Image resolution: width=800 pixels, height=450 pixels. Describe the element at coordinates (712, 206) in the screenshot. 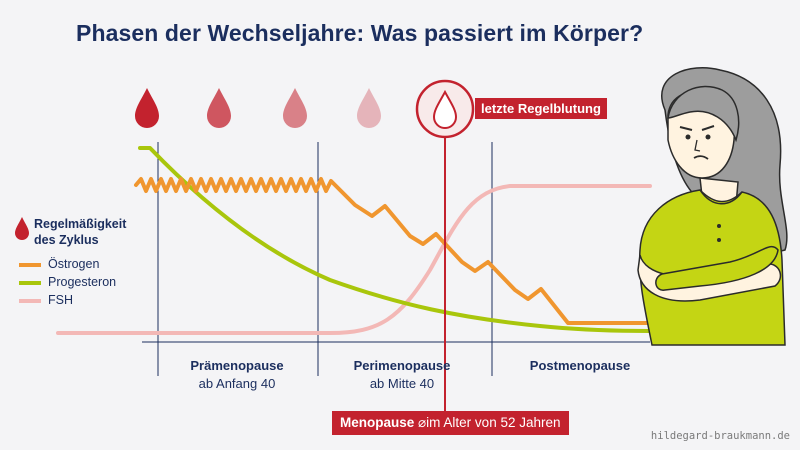

I see `woman-illustration` at that location.